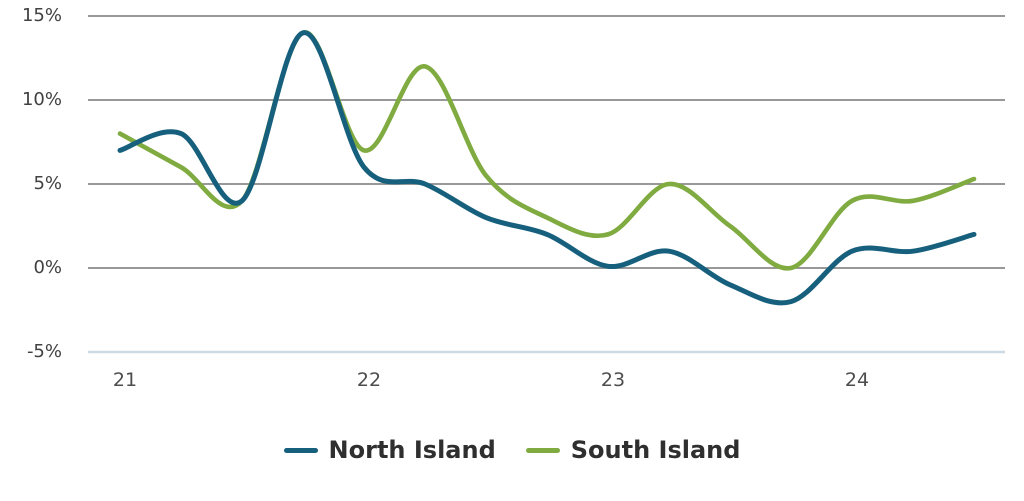 Image resolution: width=1024 pixels, height=501 pixels. I want to click on x-tick-label-23: 23, so click(613, 380).